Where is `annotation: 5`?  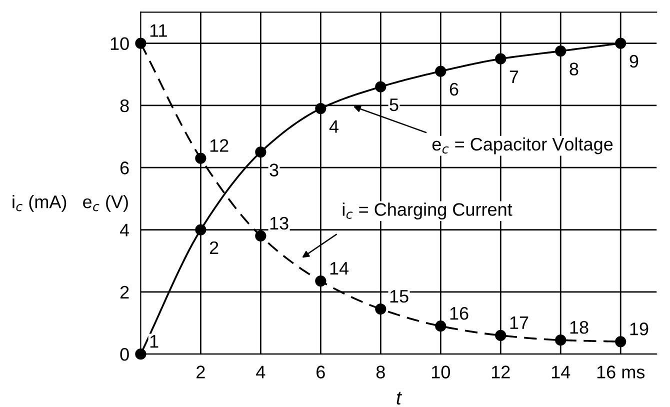
annotation: 5 is located at coordinates (394, 105).